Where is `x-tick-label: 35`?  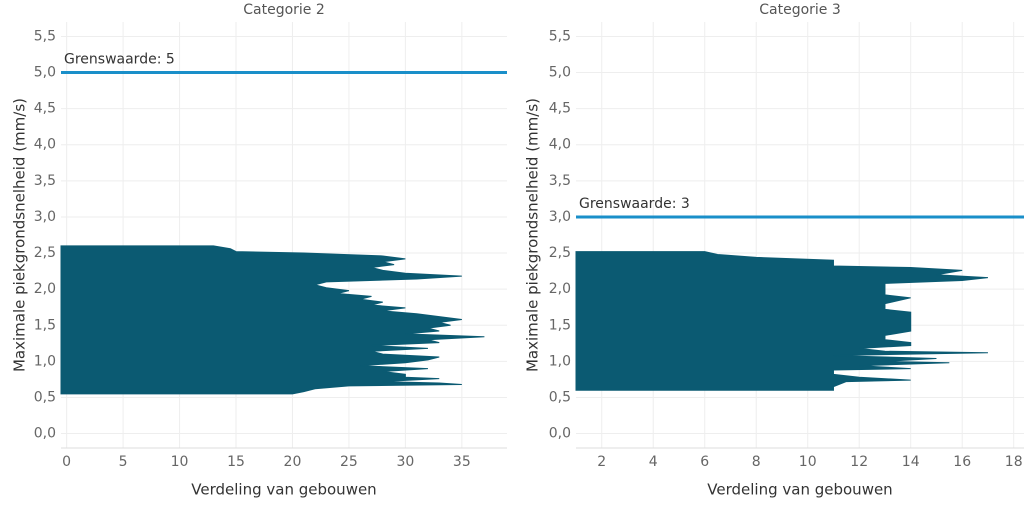 x-tick-label: 35 is located at coordinates (462, 462).